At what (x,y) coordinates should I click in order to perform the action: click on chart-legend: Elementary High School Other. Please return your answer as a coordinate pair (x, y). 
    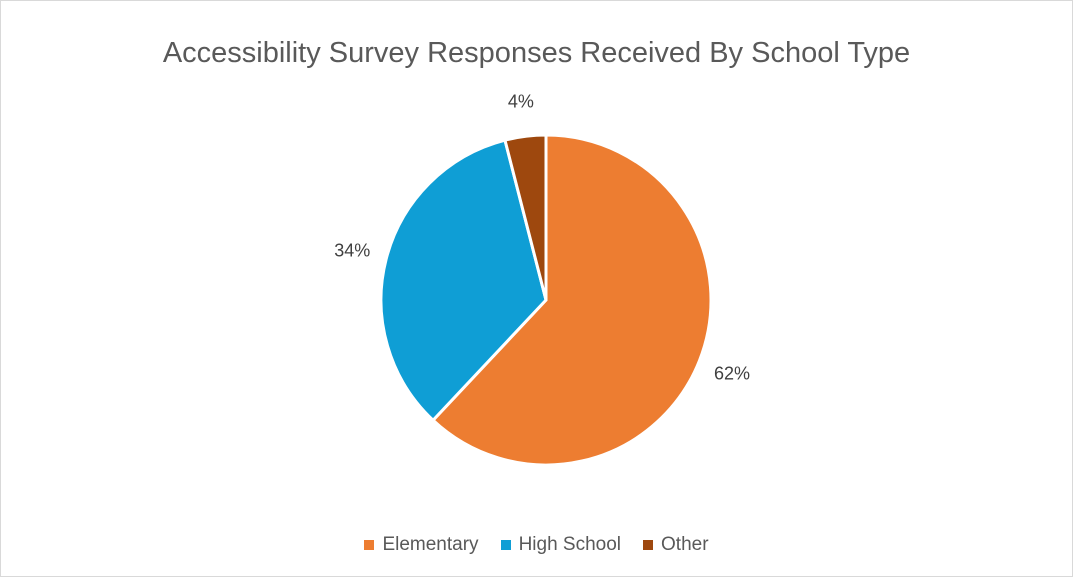
    Looking at the image, I should click on (536, 545).